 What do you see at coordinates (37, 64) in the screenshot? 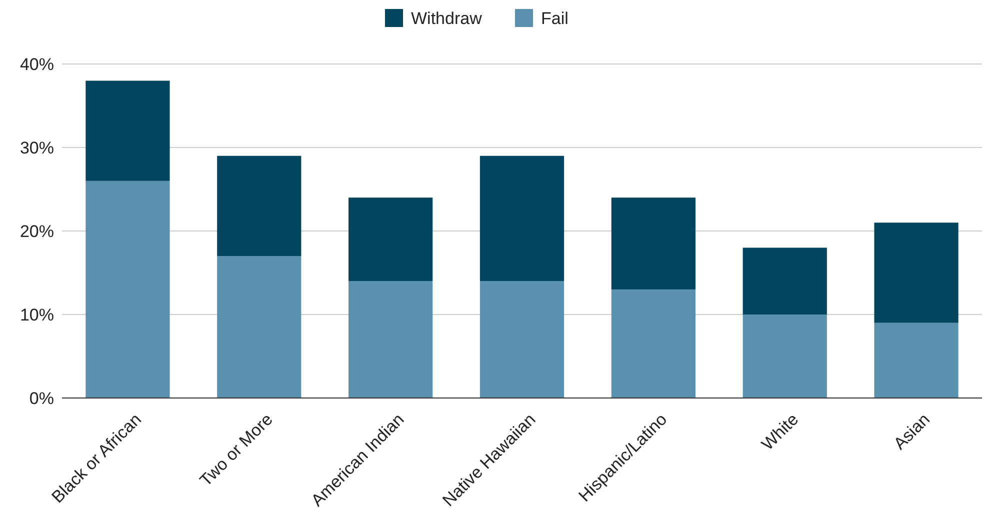
I see `y-tick-label: 40%` at bounding box center [37, 64].